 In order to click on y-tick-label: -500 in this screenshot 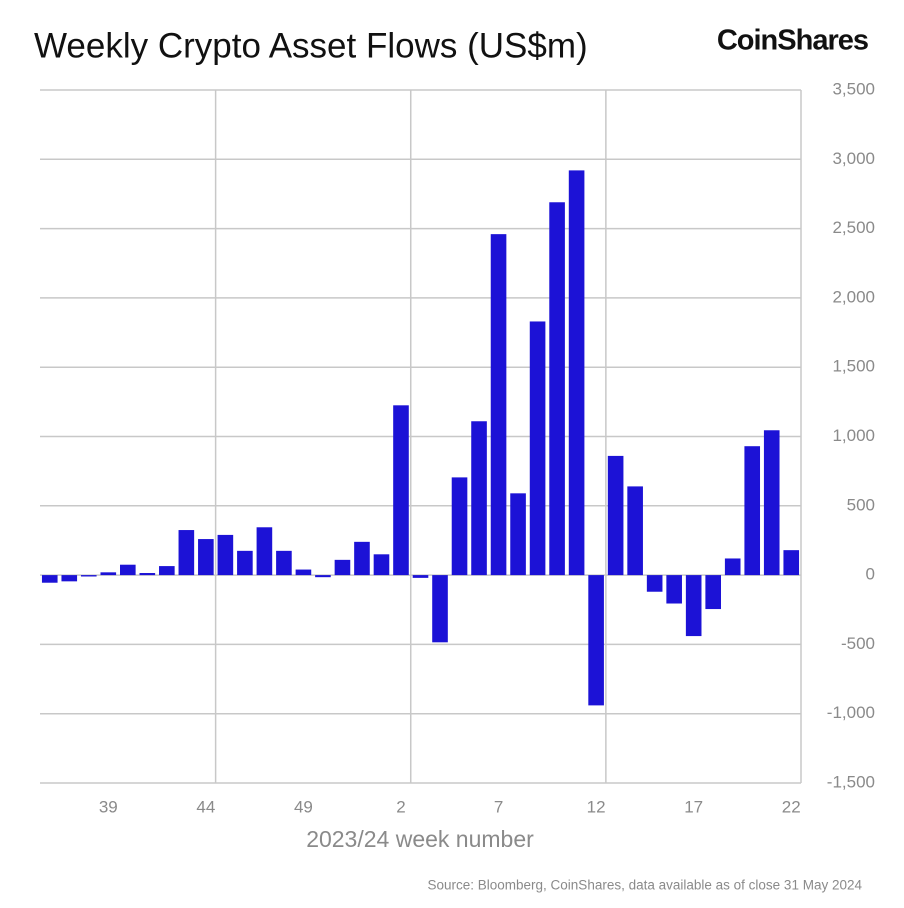, I will do `click(858, 643)`.